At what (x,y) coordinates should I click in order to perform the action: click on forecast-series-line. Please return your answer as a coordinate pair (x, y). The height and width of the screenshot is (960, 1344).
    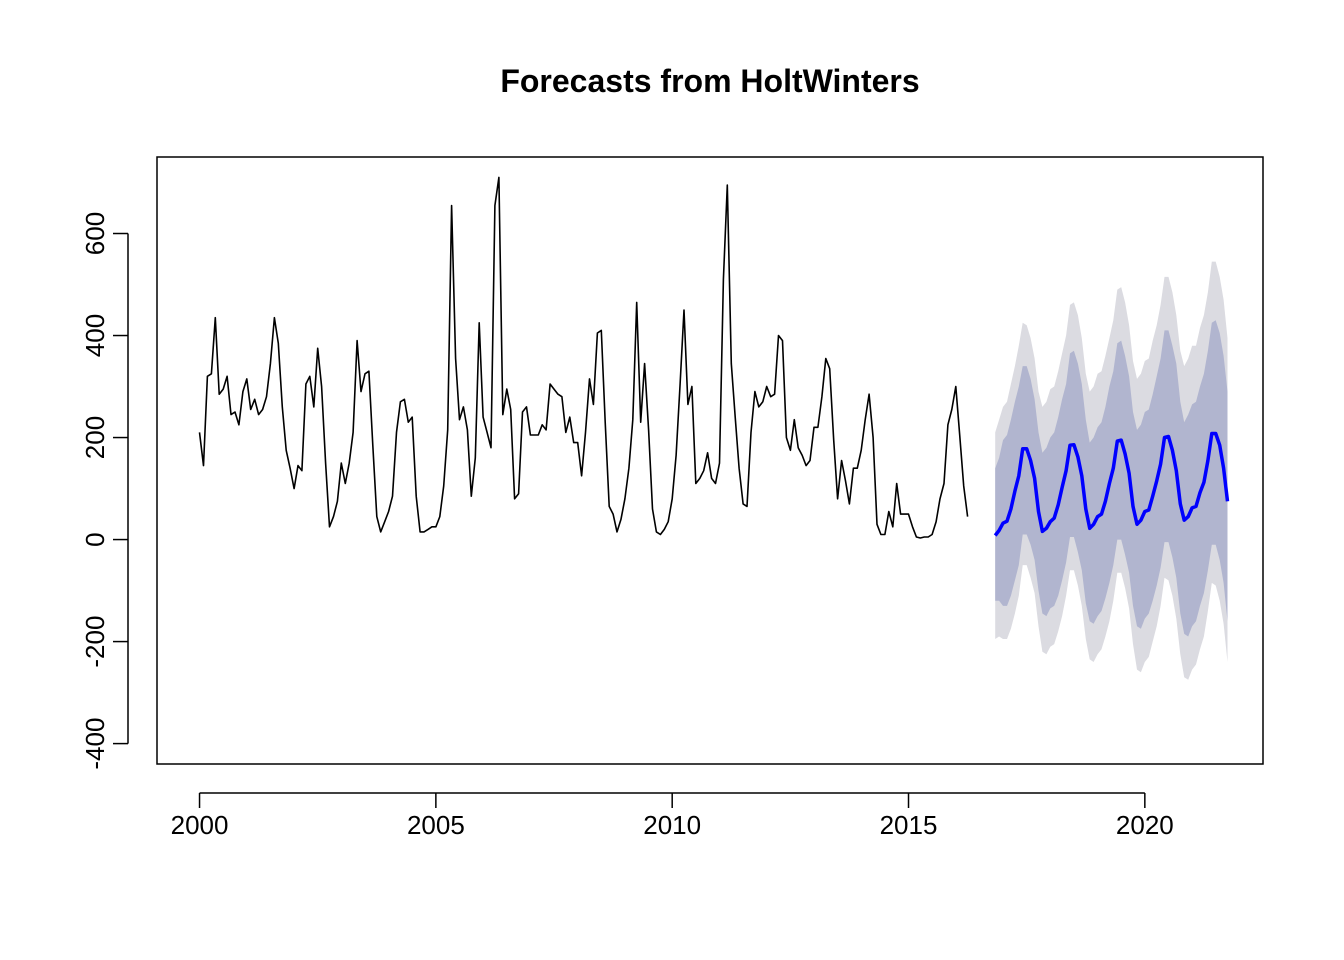
    Looking at the image, I should click on (1111, 484).